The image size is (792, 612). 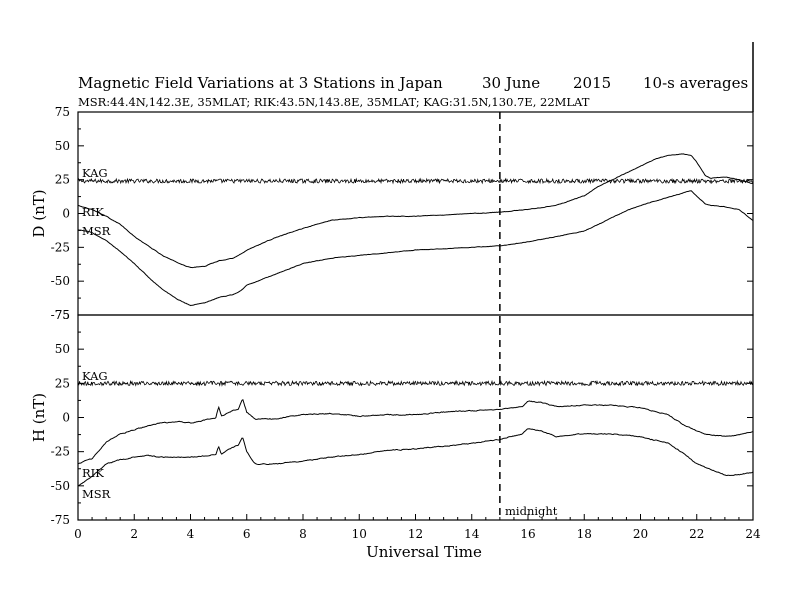 I want to click on panel-h-label-msr: MSR, so click(x=96, y=494).